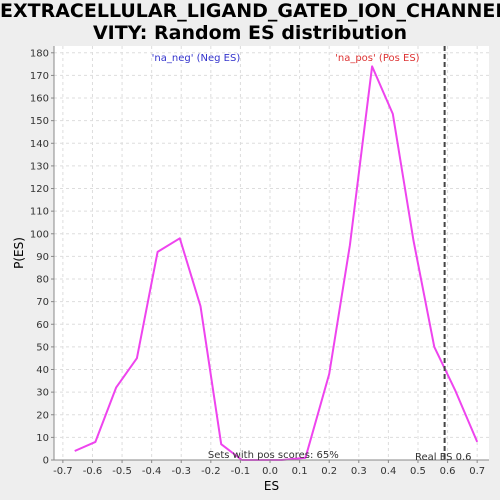 The height and width of the screenshot is (500, 500). Describe the element at coordinates (270, 471) in the screenshot. I see `x-tick-label: 0.0` at that location.